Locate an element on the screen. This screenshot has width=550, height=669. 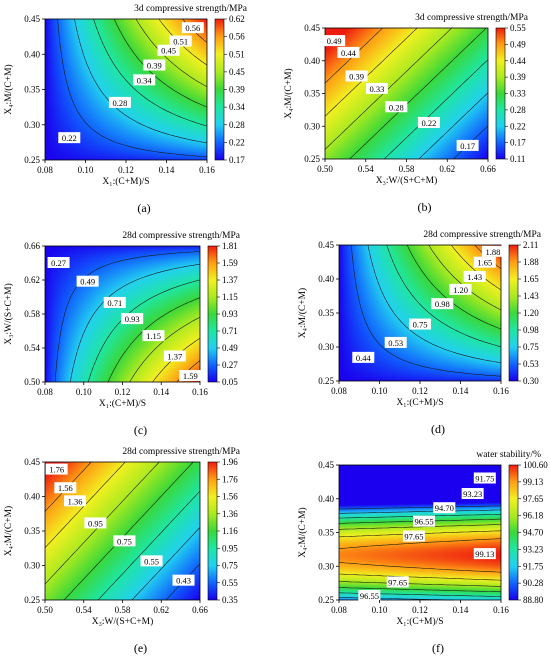
contour-label: 1.15 is located at coordinates (153, 336).